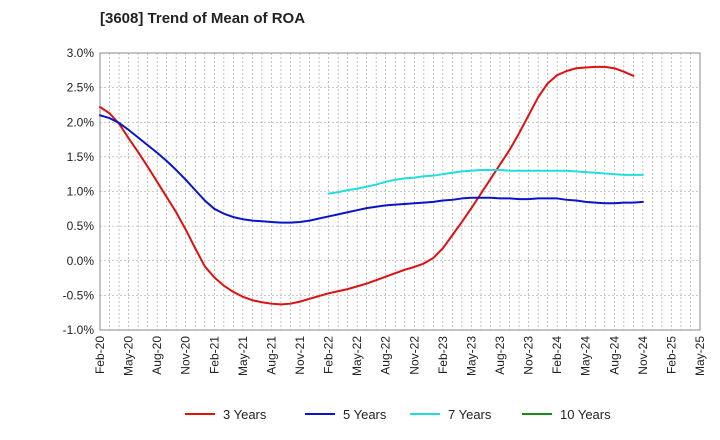  I want to click on y-tick-label: -1.0%, so click(79, 330).